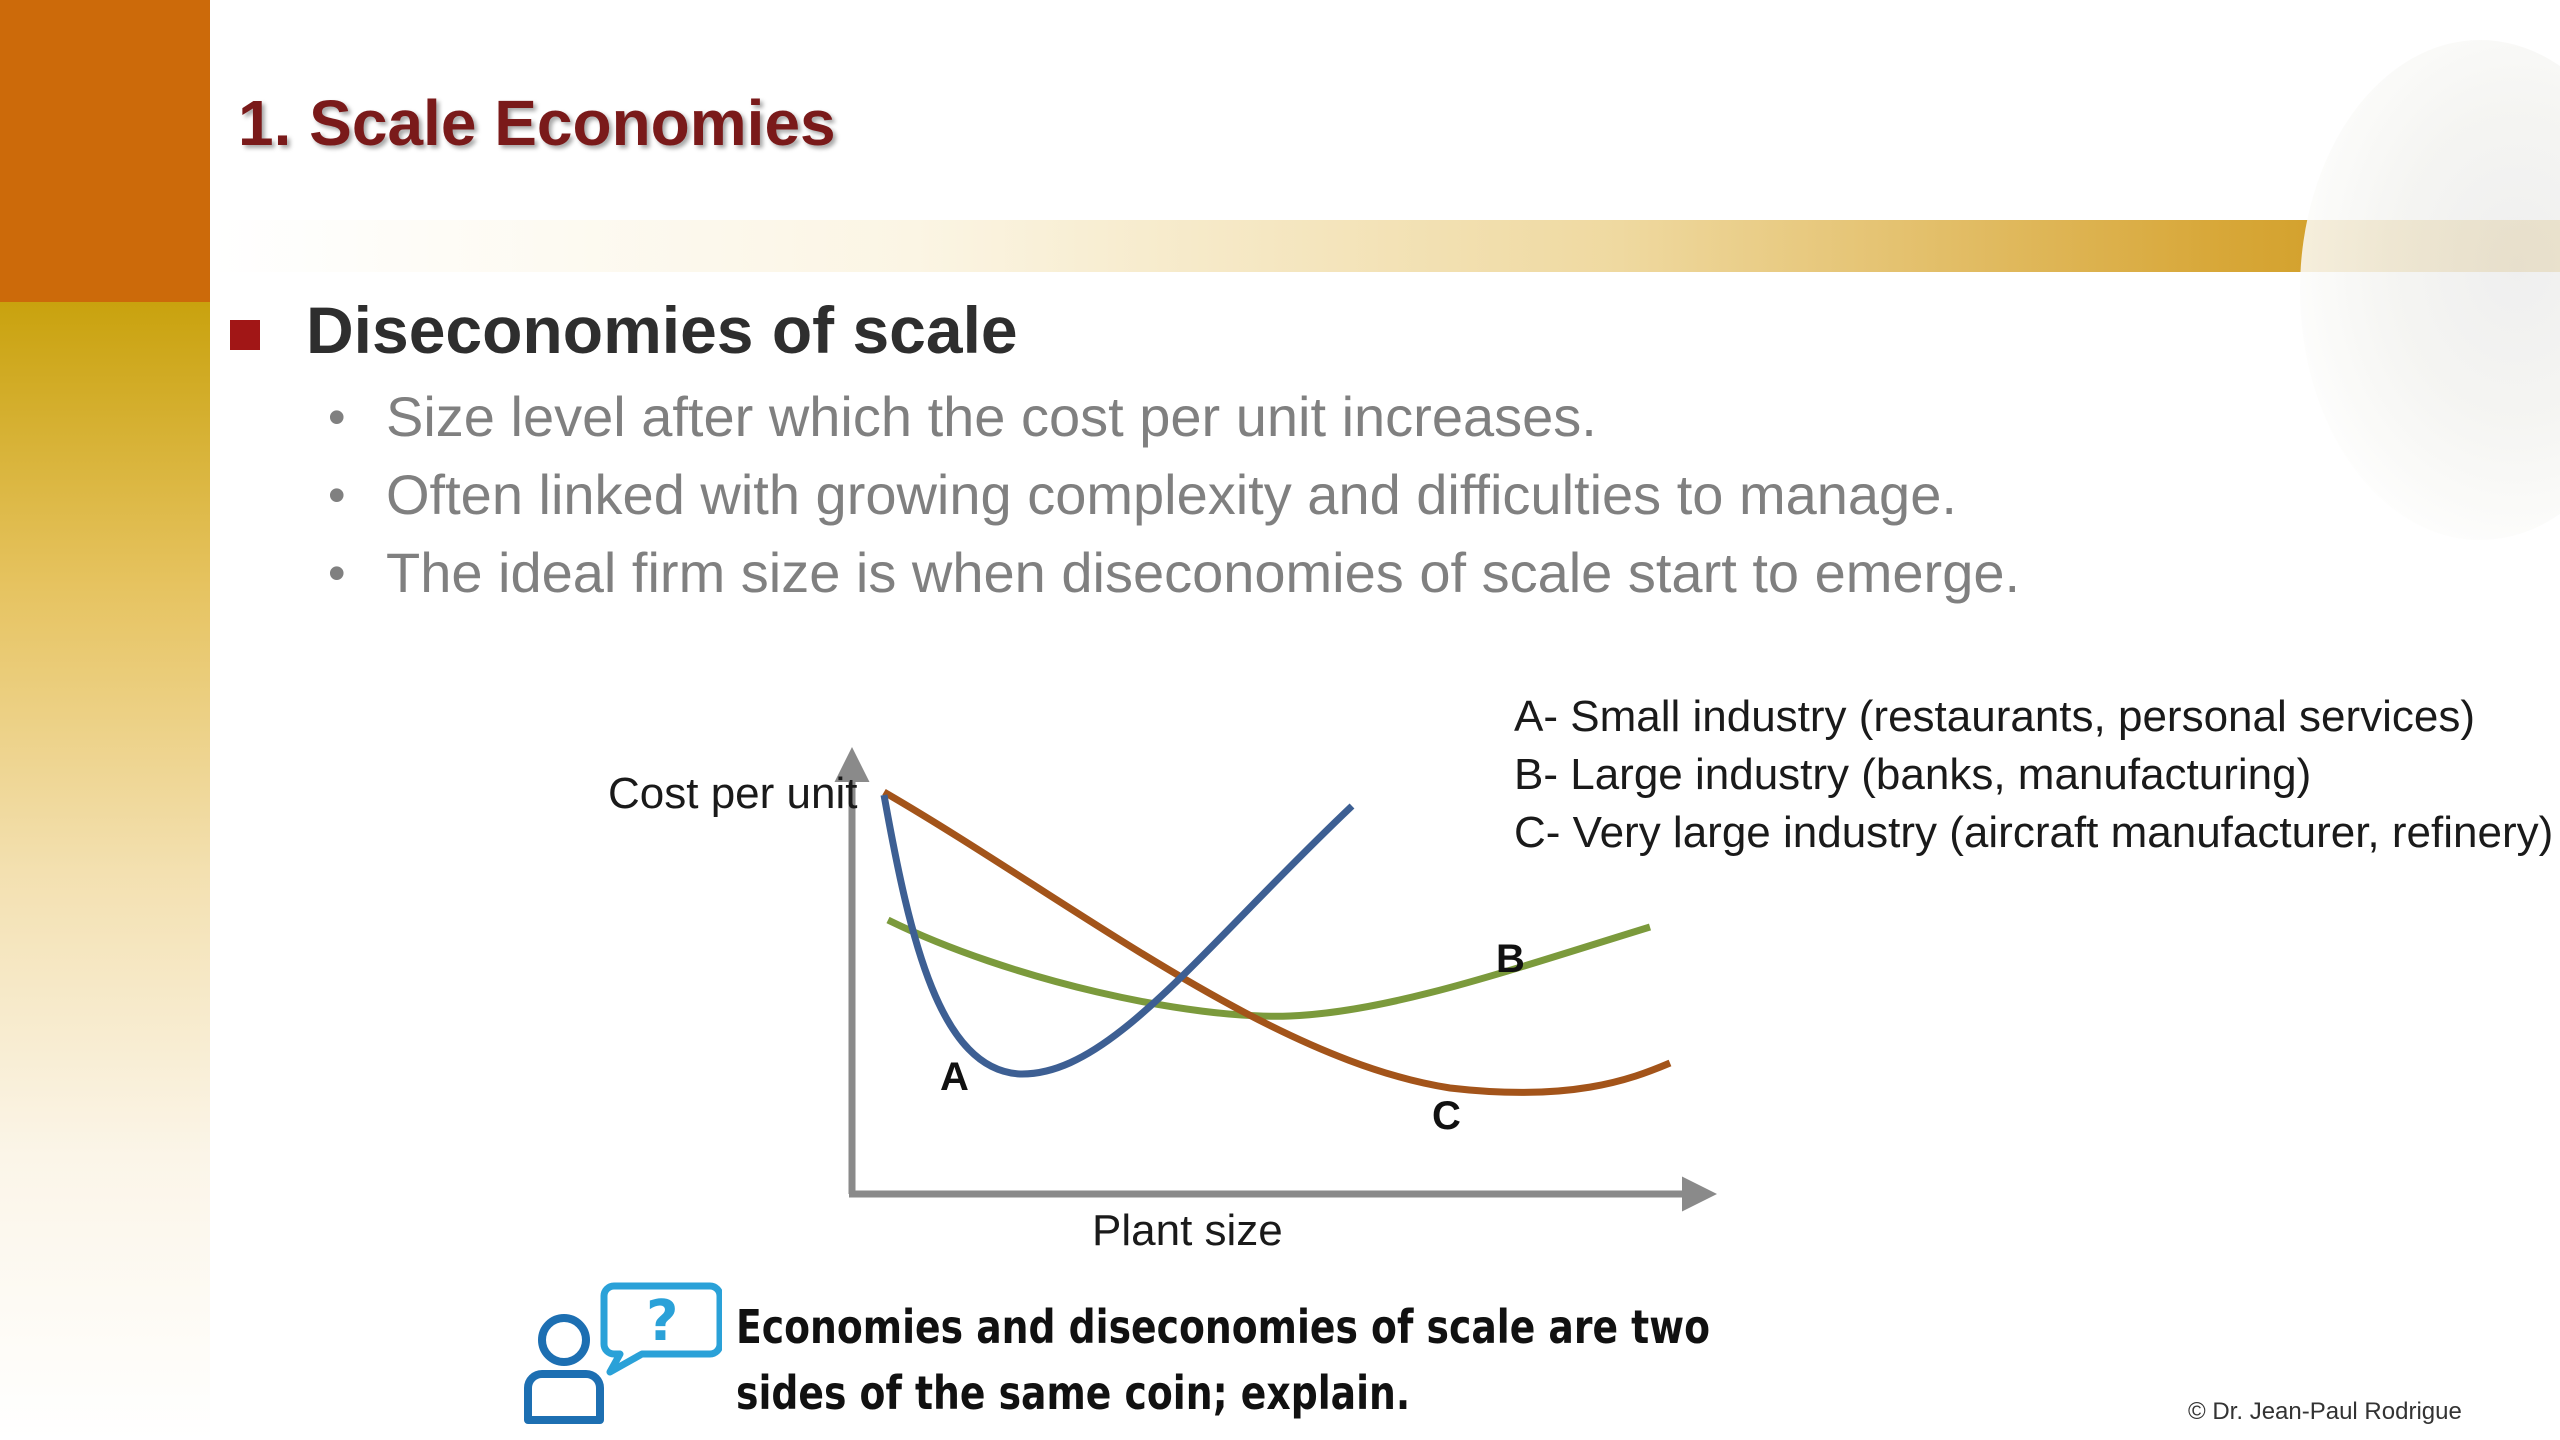  I want to click on curve-a, so click(1117, 936).